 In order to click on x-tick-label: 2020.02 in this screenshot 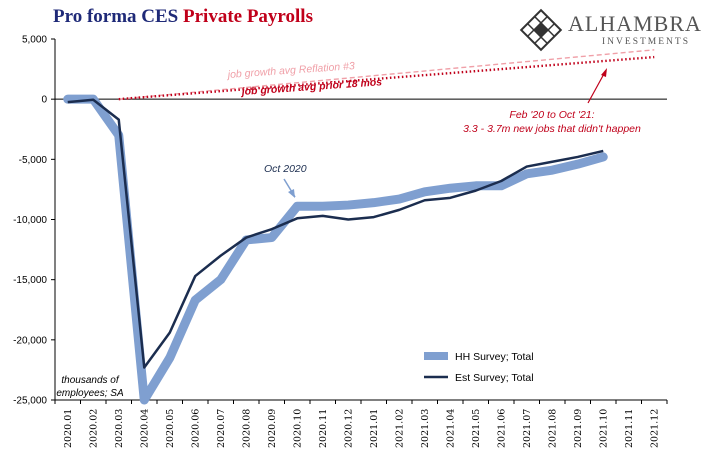, I will do `click(93, 428)`.